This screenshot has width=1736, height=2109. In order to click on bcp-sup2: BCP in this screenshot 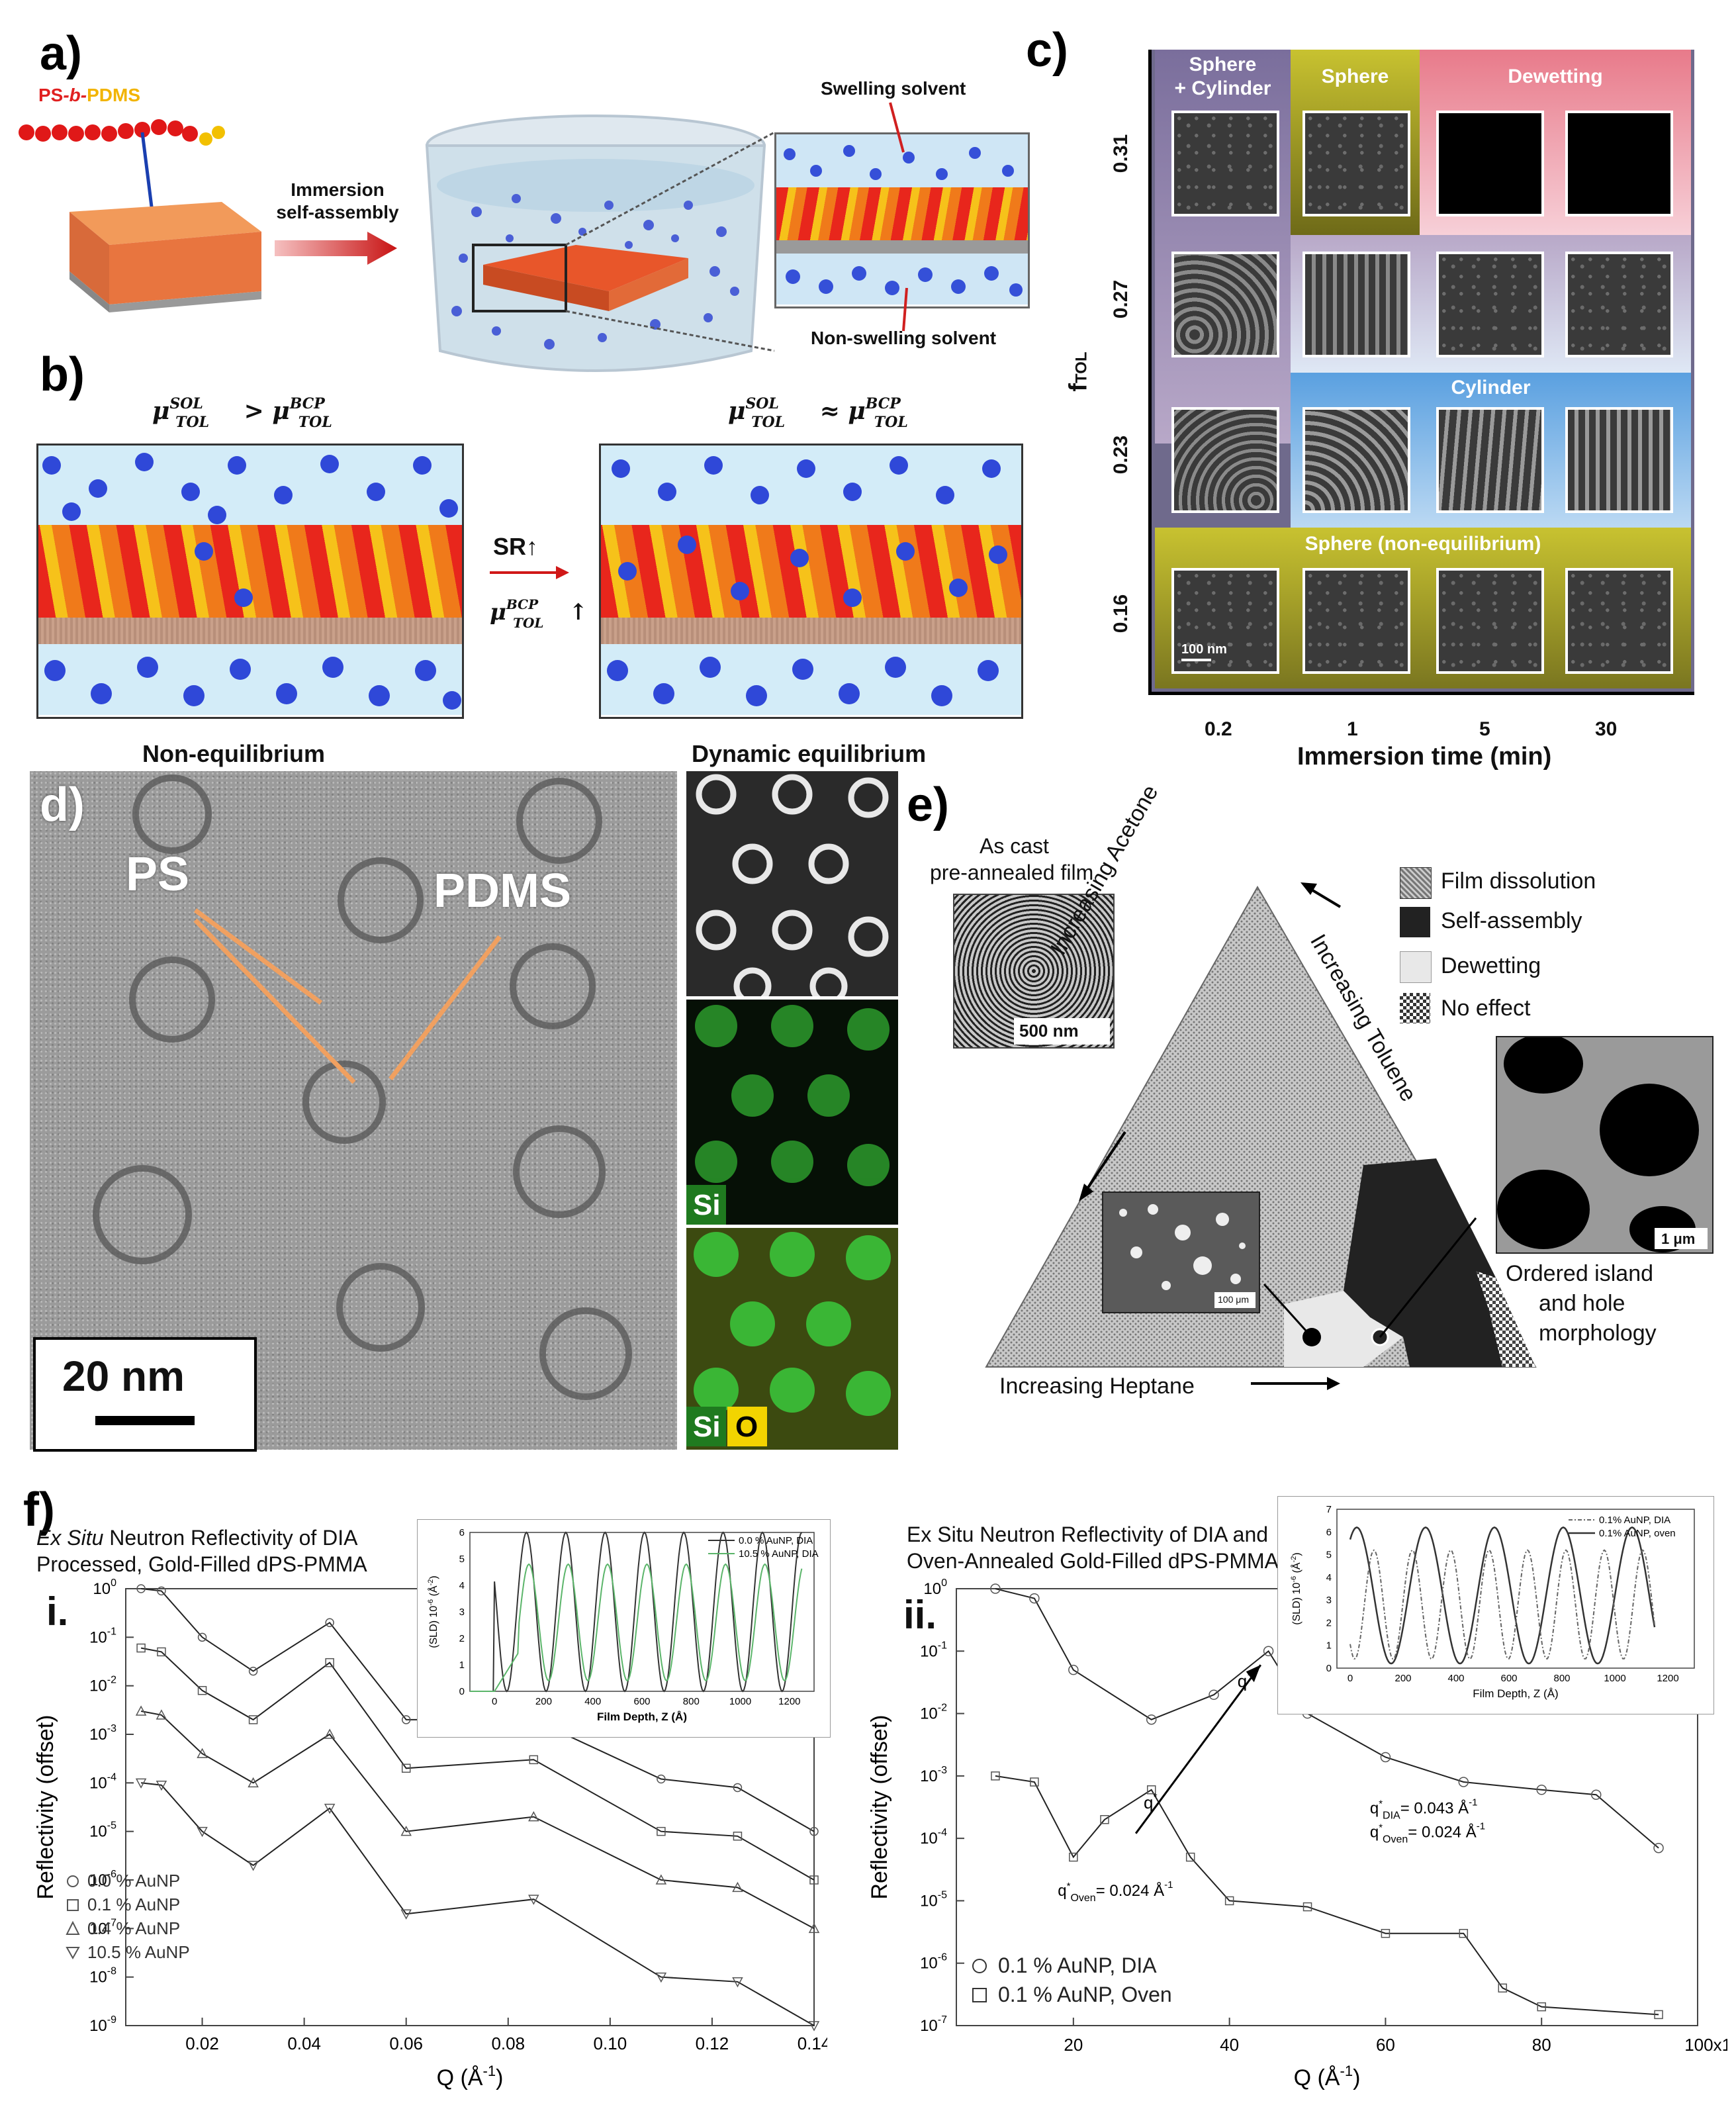, I will do `click(883, 403)`.